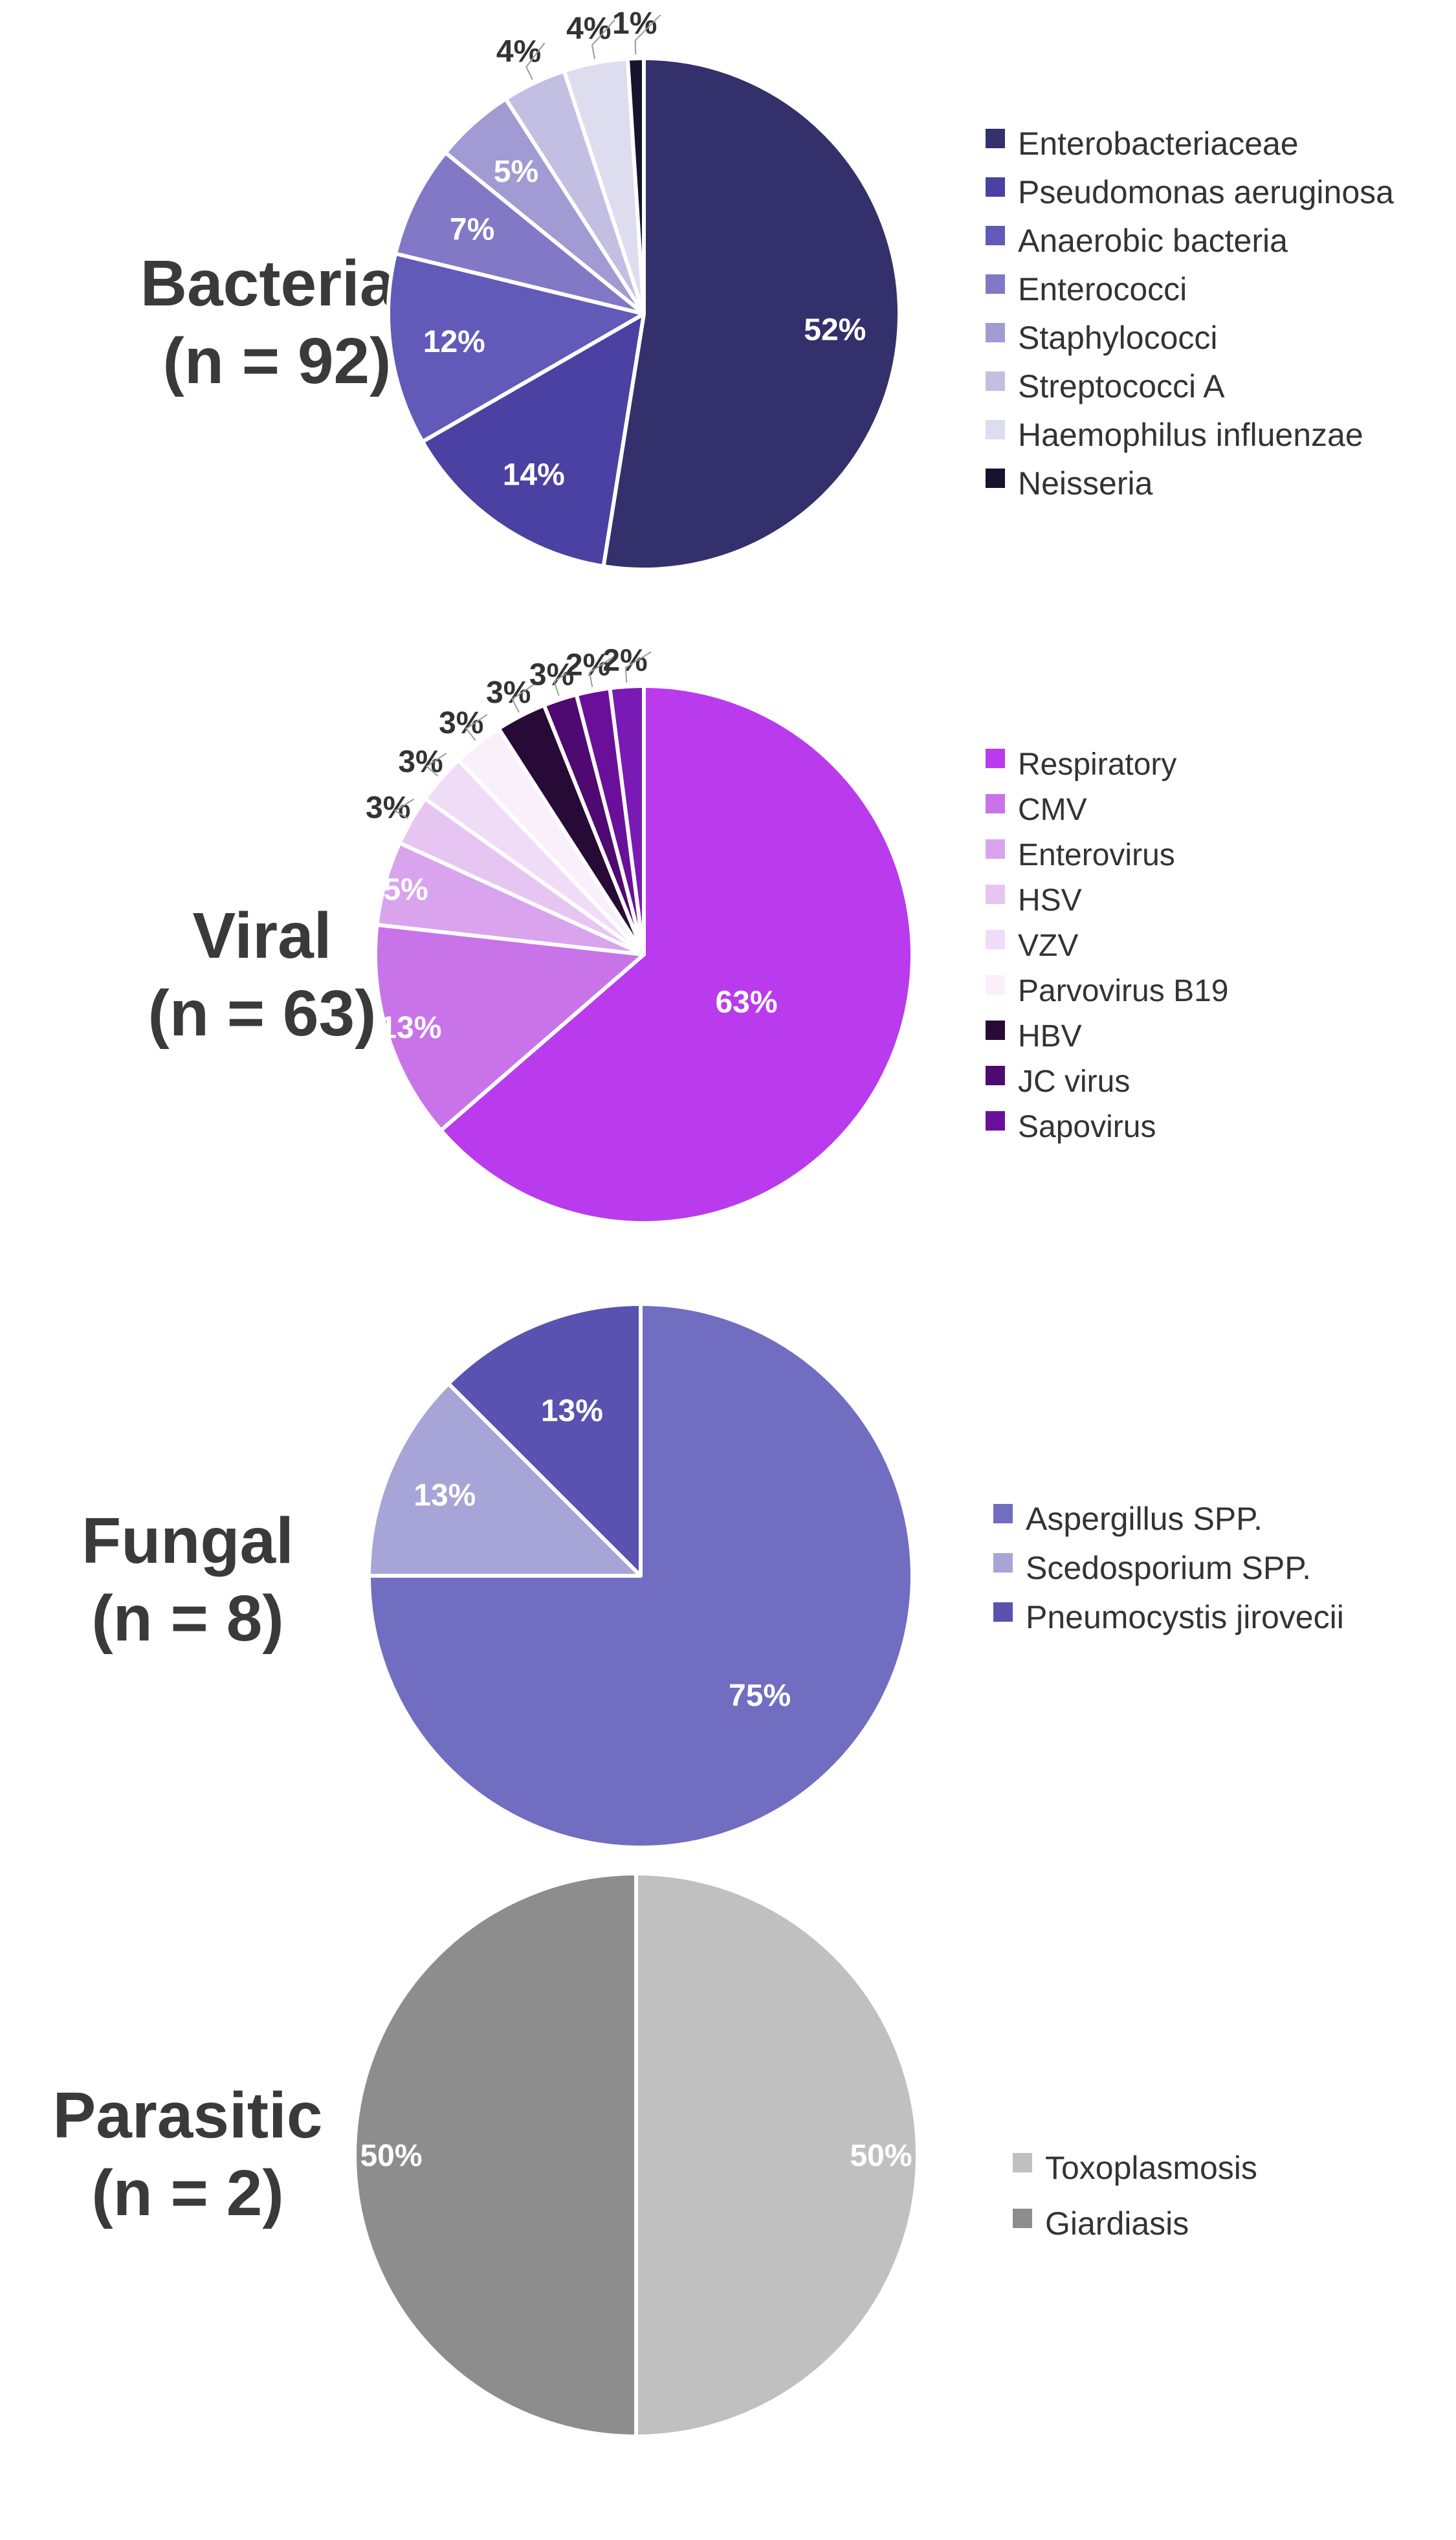 The width and height of the screenshot is (1456, 2540). Describe the element at coordinates (760, 1696) in the screenshot. I see `slice-label: 75%` at that location.